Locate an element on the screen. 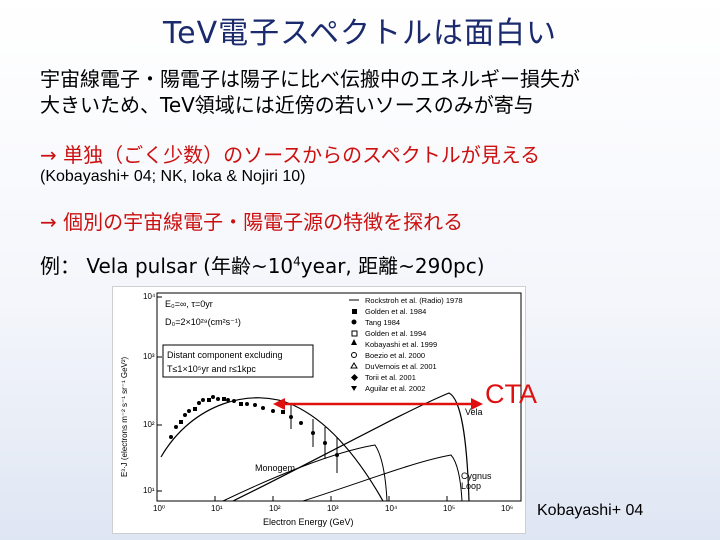  params-line-2: D₀=2×10²⁹(cm²s⁻¹) is located at coordinates (203, 322).